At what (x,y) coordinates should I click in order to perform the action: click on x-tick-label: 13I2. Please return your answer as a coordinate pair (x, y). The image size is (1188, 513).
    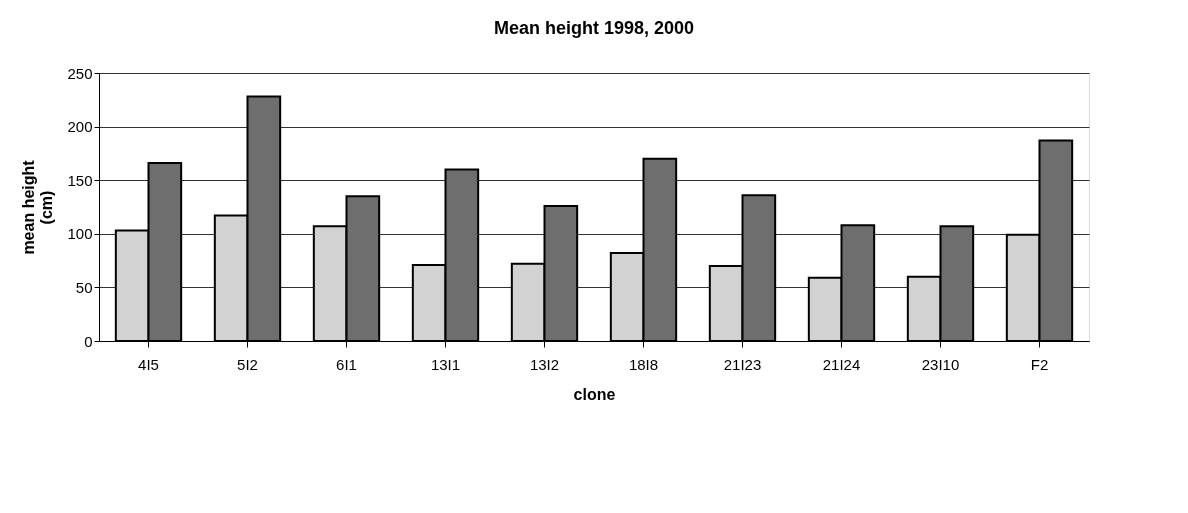
    Looking at the image, I should click on (544, 364).